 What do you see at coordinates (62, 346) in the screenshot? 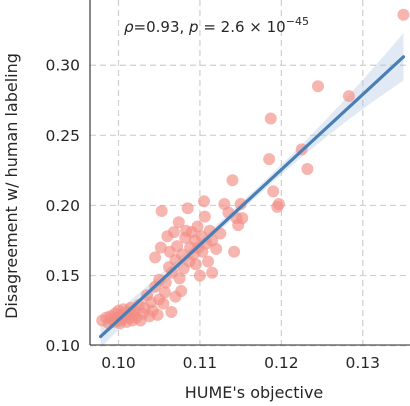
I see `y-tick-label: 0.10` at bounding box center [62, 346].